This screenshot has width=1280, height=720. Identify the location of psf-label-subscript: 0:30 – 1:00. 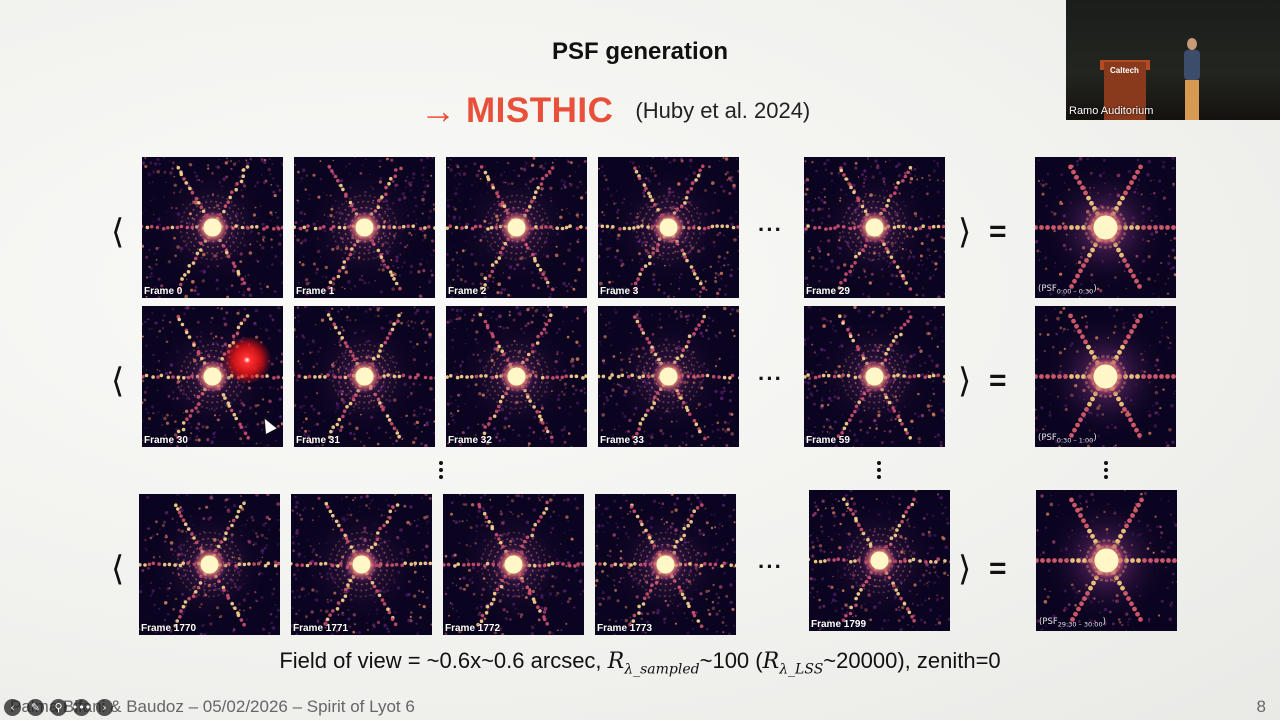
(1075, 441).